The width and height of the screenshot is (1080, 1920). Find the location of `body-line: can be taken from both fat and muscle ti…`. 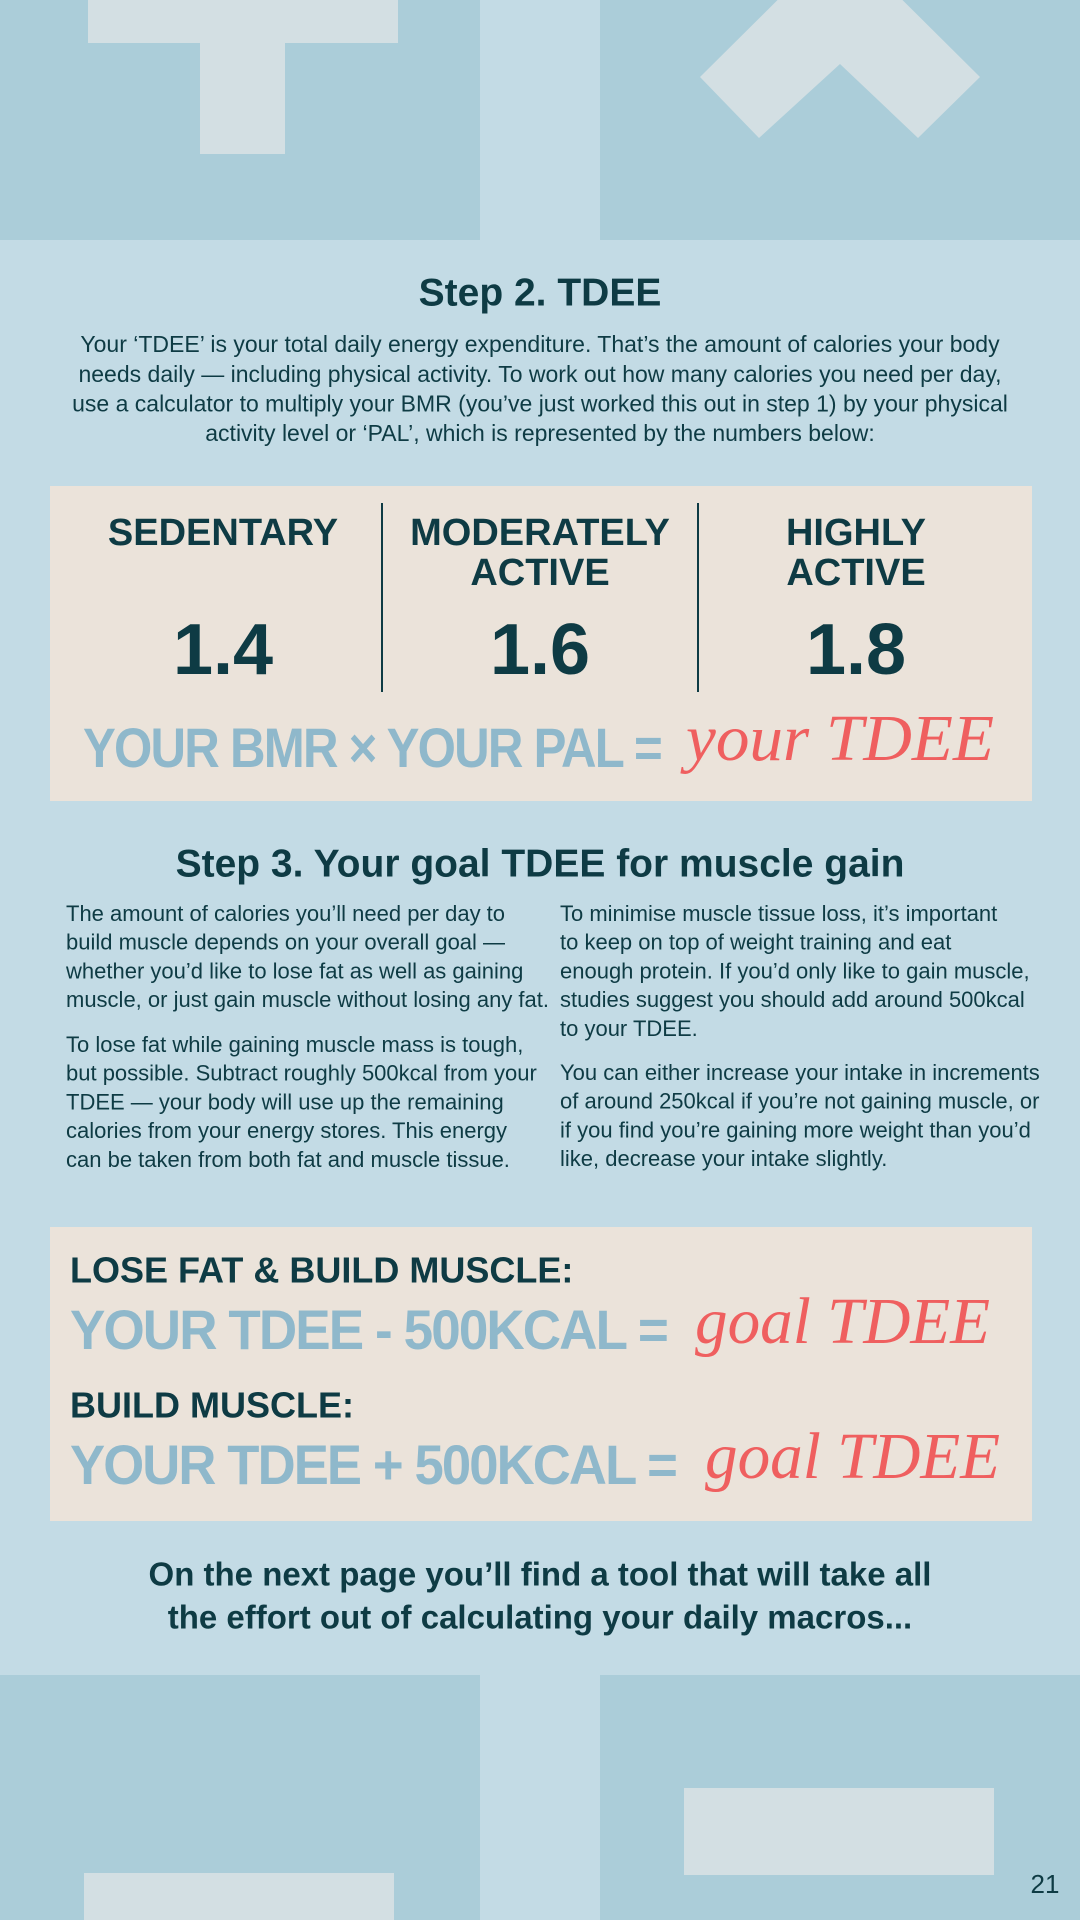

body-line: can be taken from both fat and muscle ti… is located at coordinates (288, 1159).